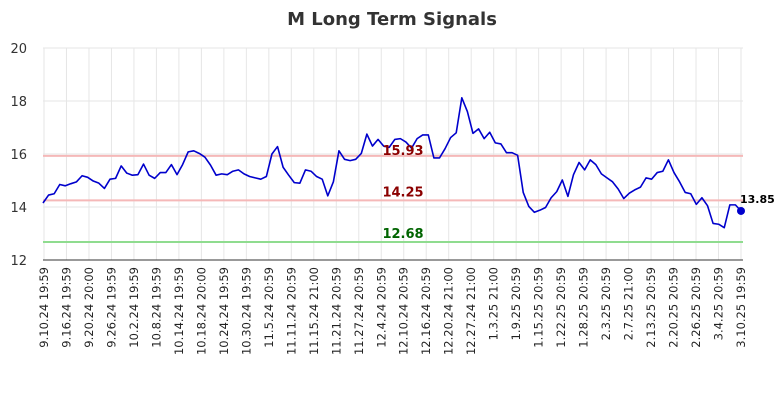 The width and height of the screenshot is (784, 400). I want to click on x-tick-label: 2.13.25 20:59, so click(651, 307).